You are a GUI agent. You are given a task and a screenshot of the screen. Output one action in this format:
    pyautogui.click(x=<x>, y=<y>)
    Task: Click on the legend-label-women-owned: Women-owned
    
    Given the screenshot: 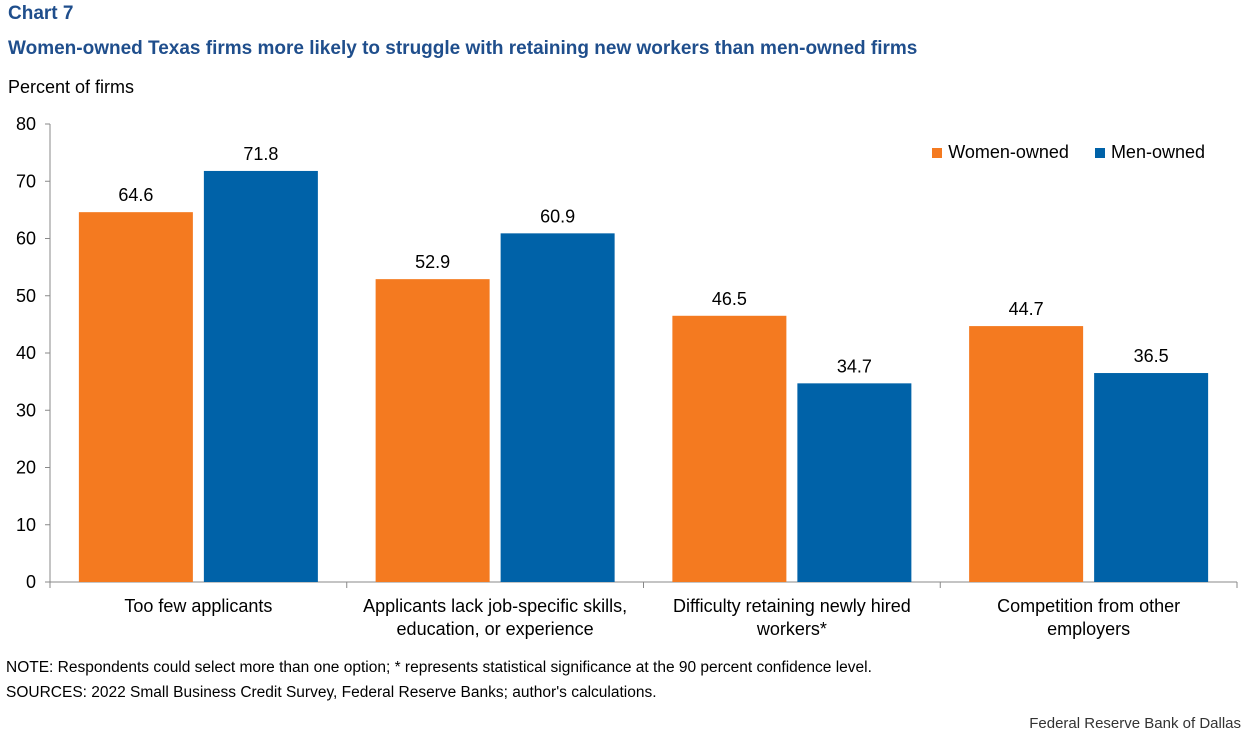 What is the action you would take?
    pyautogui.click(x=1008, y=152)
    